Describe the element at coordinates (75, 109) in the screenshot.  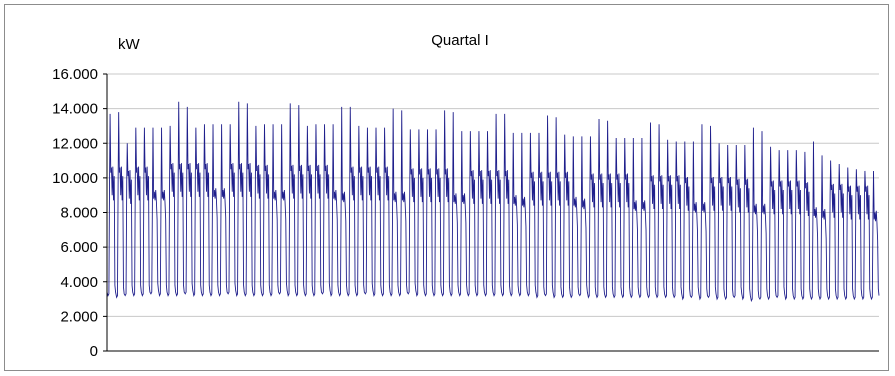
I see `y-tick-label: 14.000` at that location.